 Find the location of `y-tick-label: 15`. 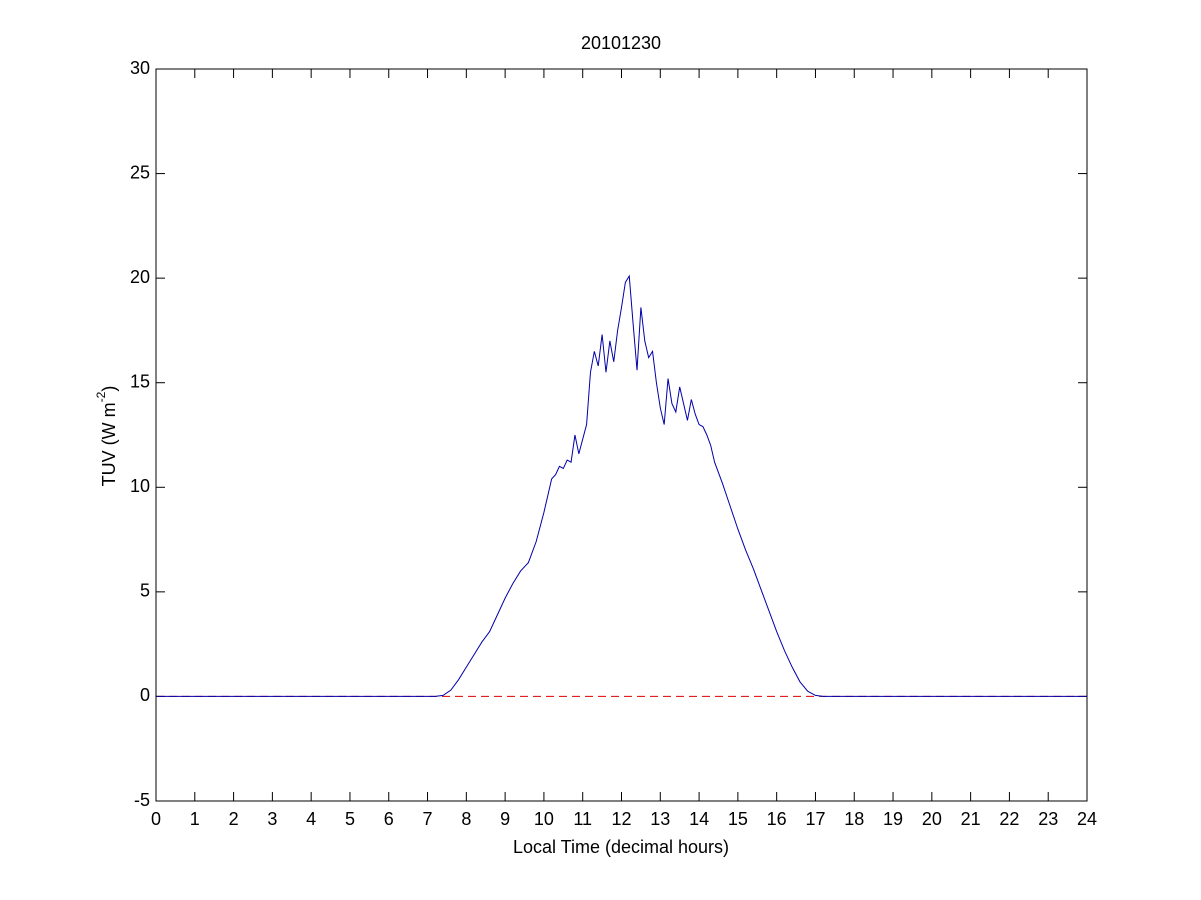

y-tick-label: 15 is located at coordinates (140, 381).